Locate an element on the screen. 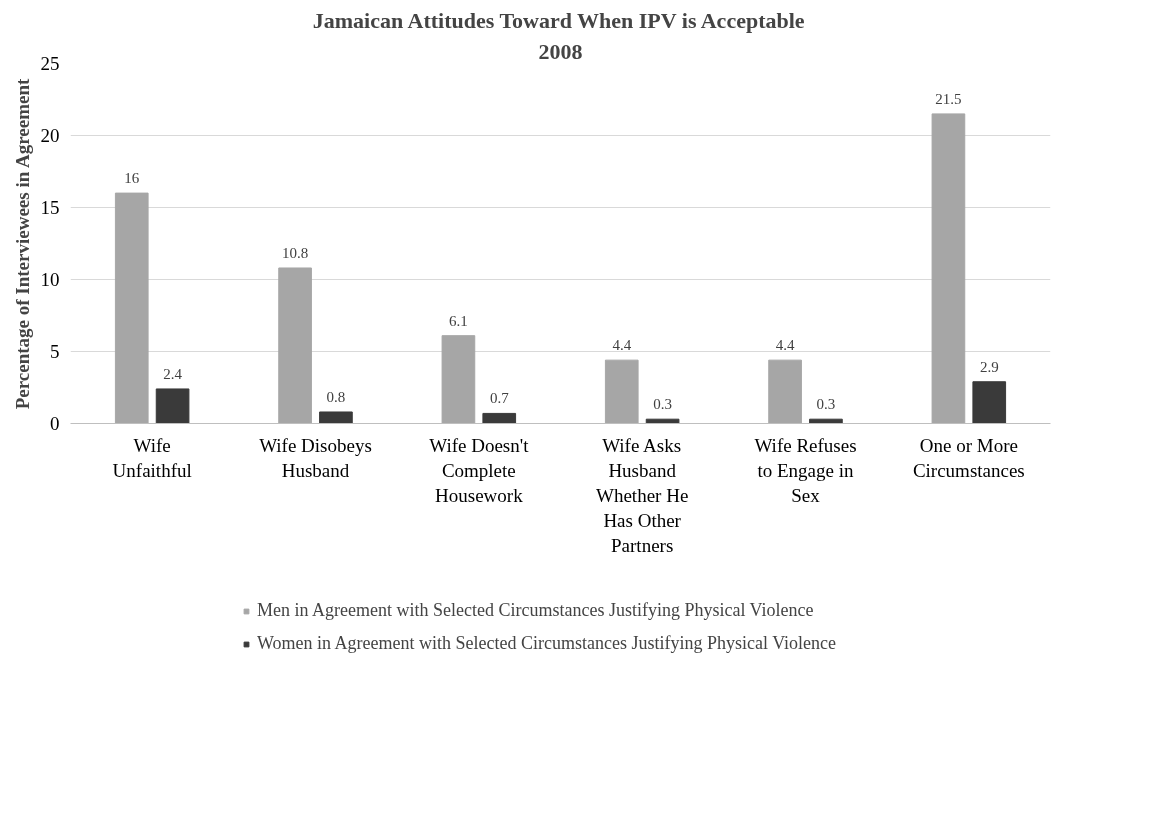 Image resolution: width=1150 pixels, height=827 pixels. legend-label: Women in Agreement with Selected Circumstances Justifying Physical Violence is located at coordinates (547, 643).